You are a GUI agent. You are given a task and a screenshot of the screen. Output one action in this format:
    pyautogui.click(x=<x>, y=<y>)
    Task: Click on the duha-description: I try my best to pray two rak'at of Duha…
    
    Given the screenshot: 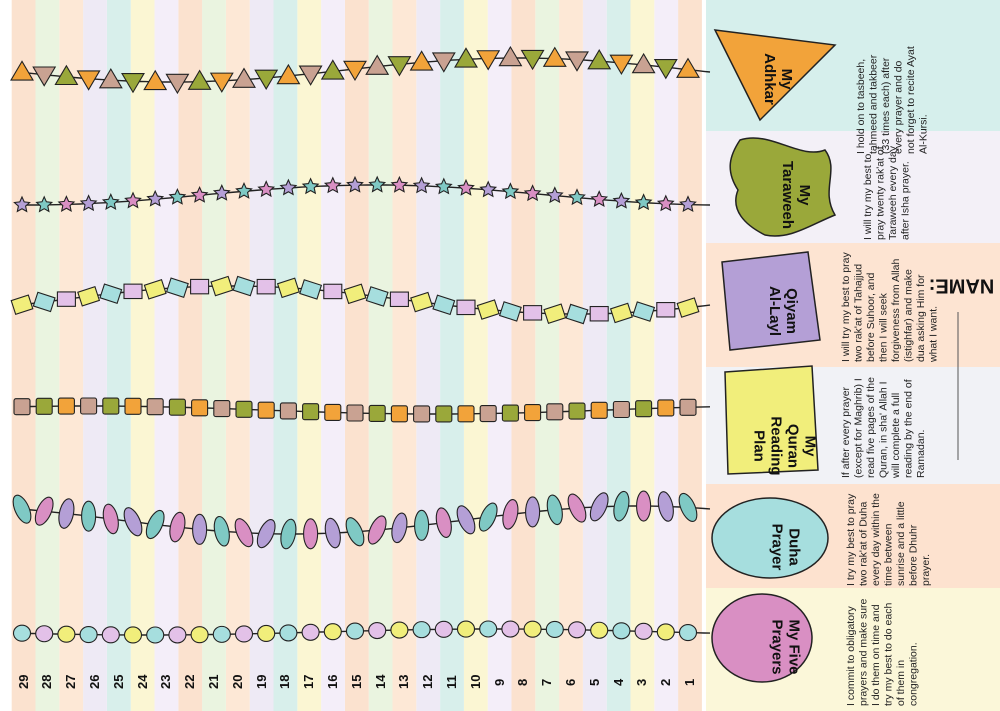 What is the action you would take?
    pyautogui.click(x=888, y=539)
    